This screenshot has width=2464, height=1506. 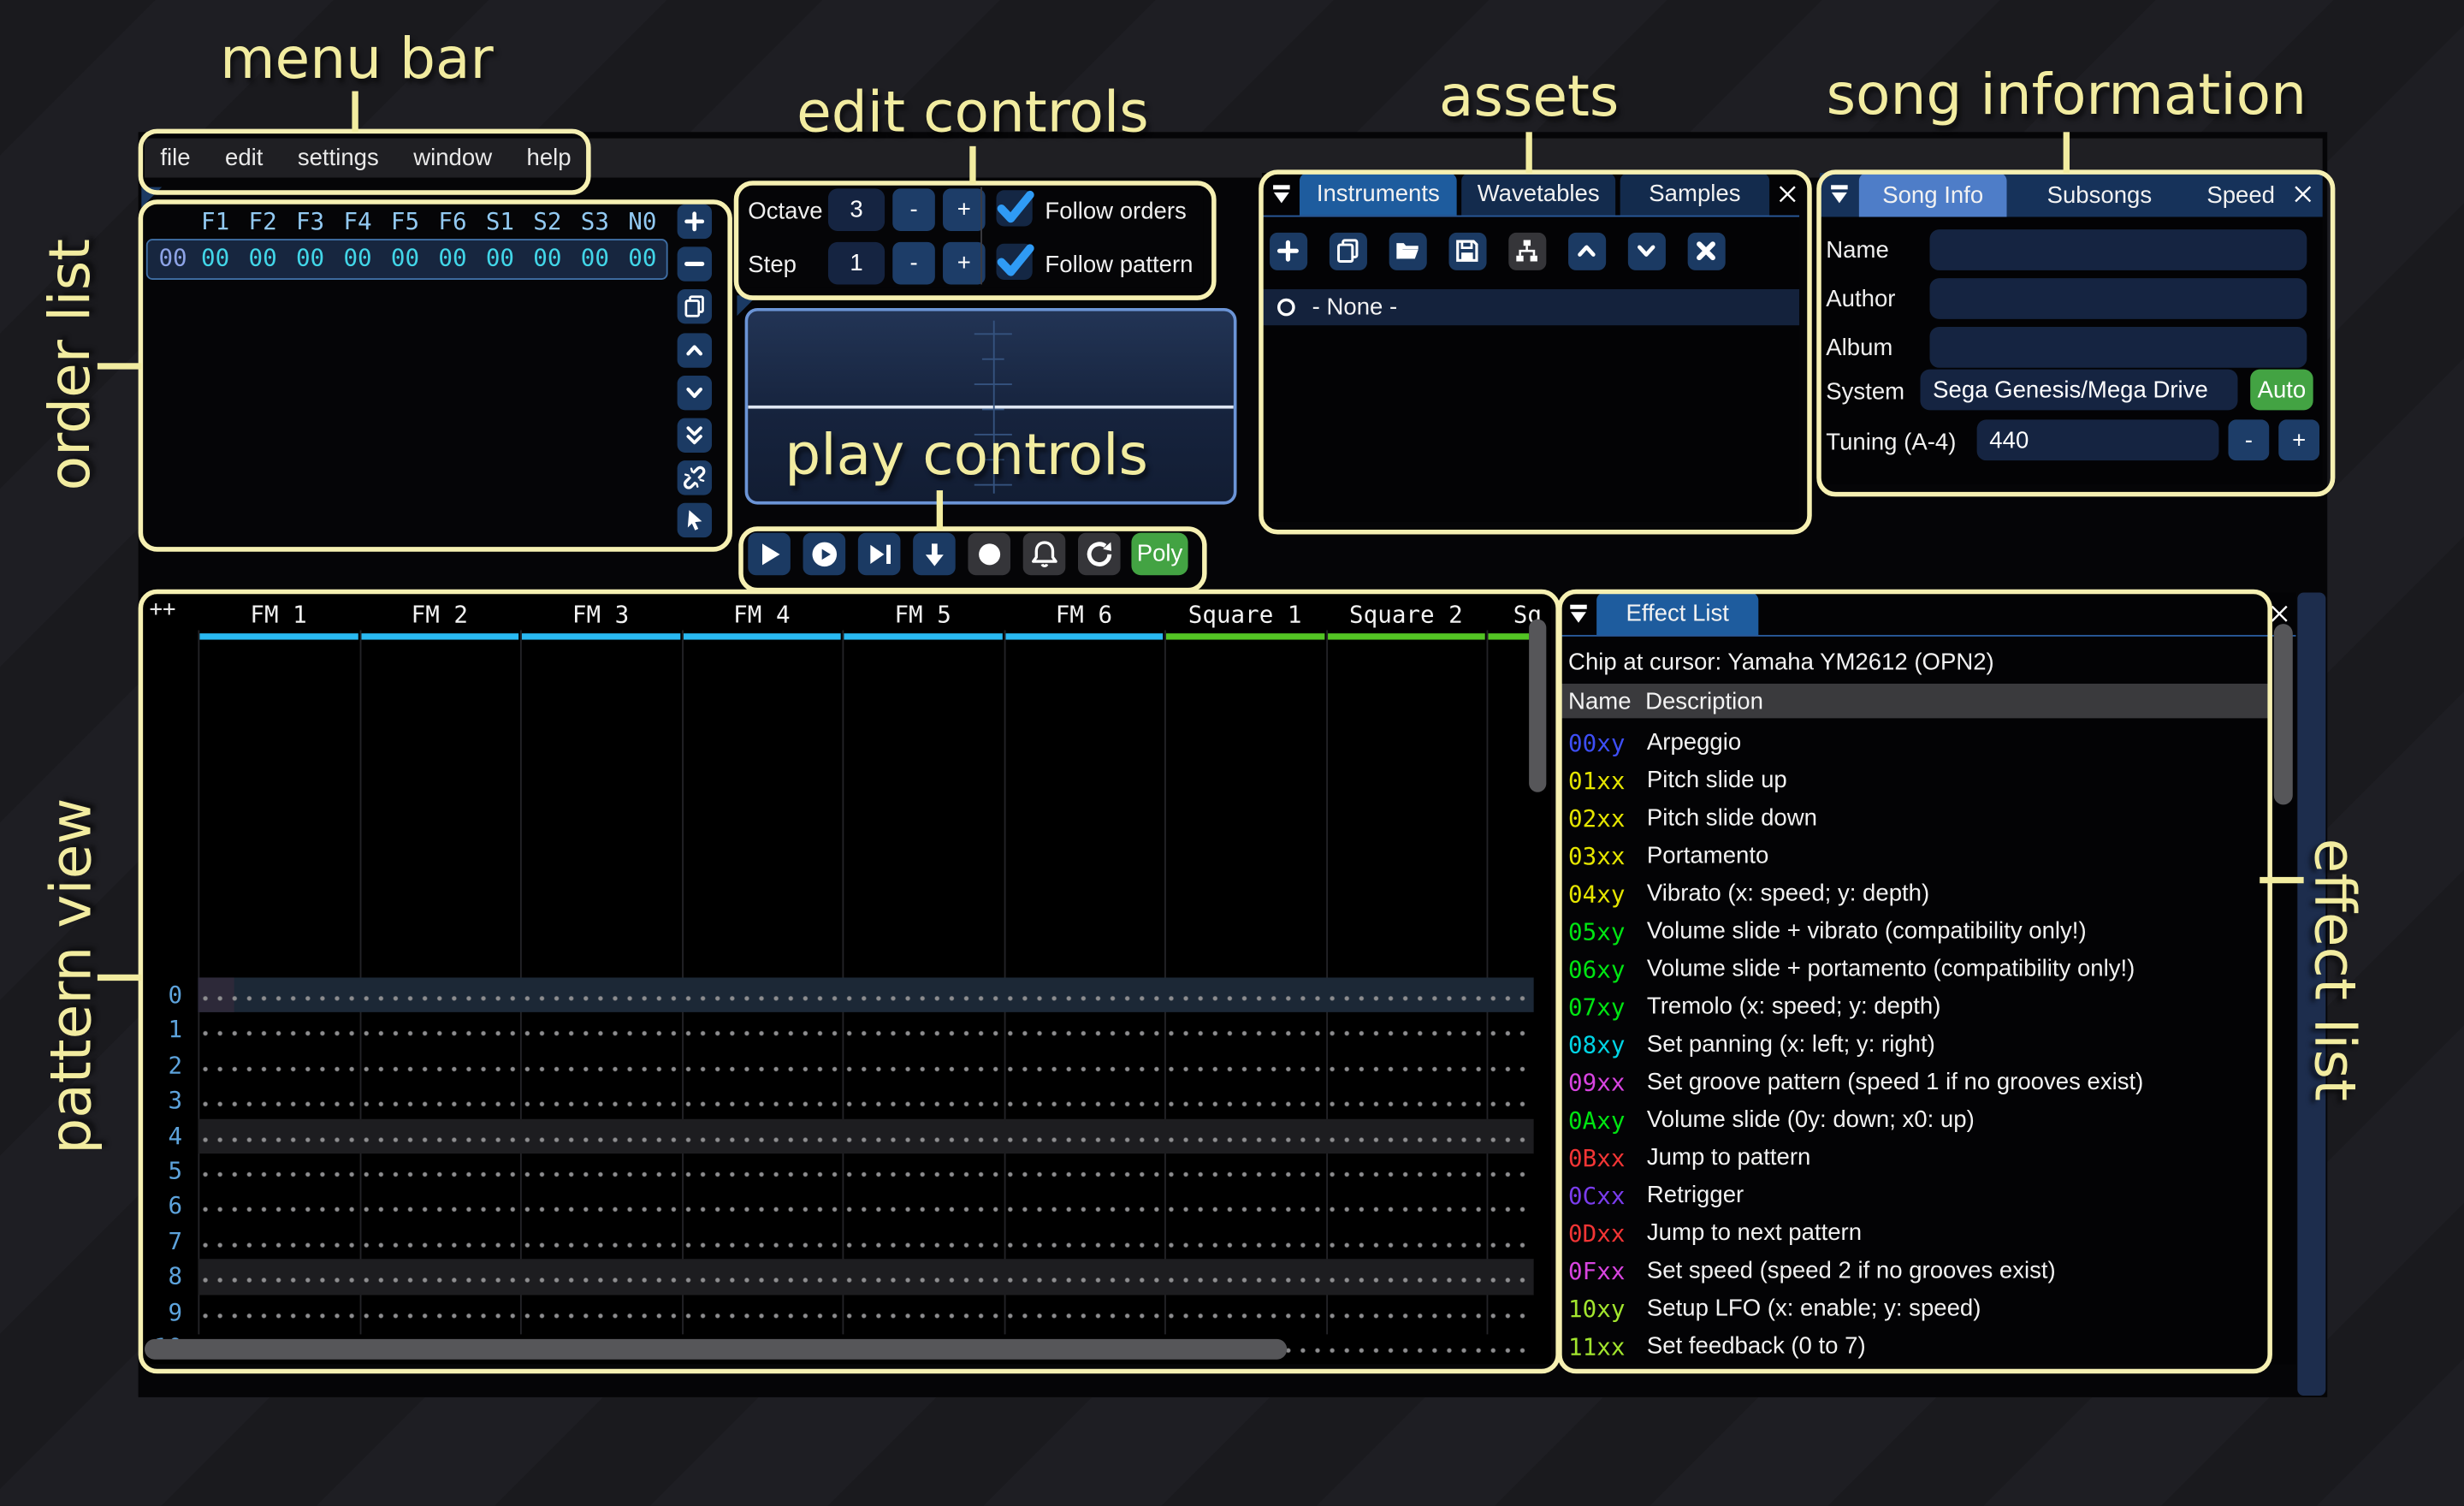 What do you see at coordinates (175, 158) in the screenshot?
I see `menu-item-file: file` at bounding box center [175, 158].